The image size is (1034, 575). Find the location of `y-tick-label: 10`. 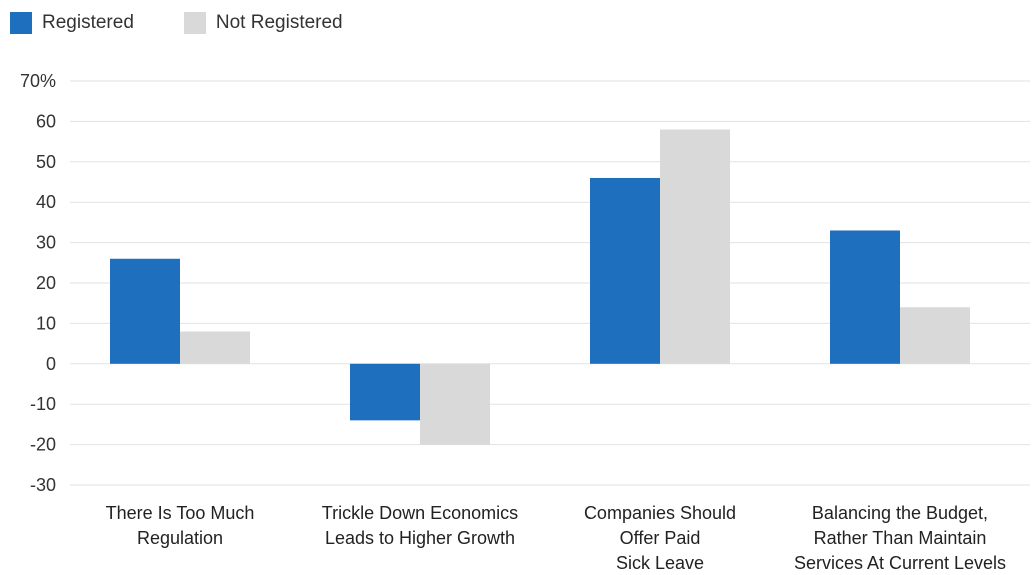

y-tick-label: 10 is located at coordinates (46, 323).